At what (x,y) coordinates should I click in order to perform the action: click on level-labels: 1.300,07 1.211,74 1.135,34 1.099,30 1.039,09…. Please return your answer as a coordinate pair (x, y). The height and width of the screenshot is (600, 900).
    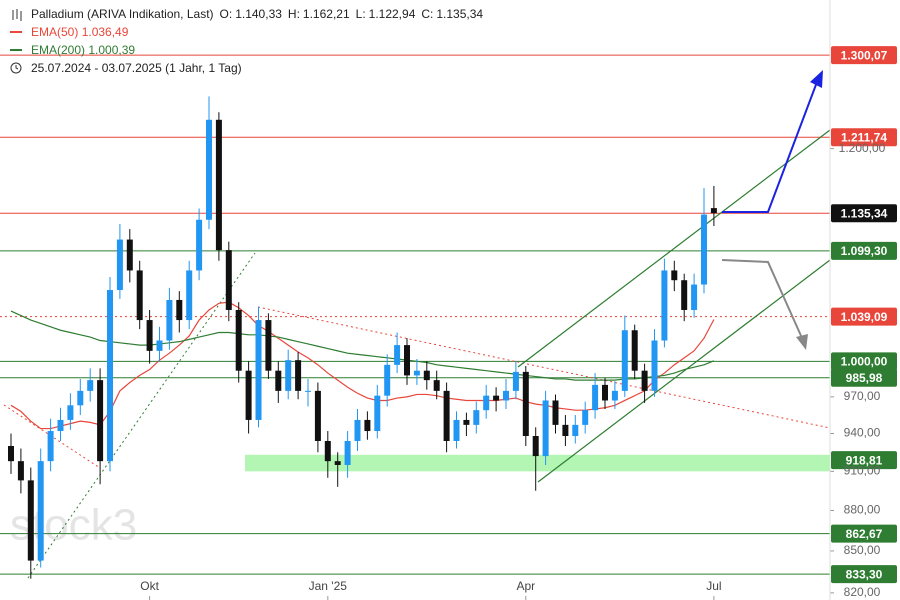
    Looking at the image, I should click on (864, 315).